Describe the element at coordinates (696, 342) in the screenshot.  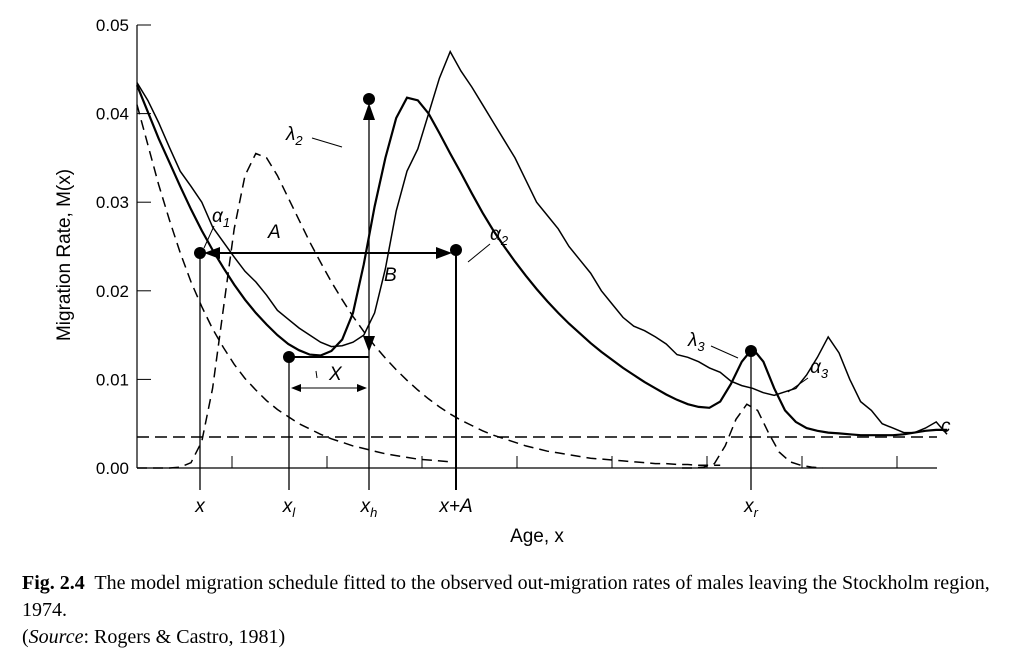
I see `label-lambda3: λ3` at that location.